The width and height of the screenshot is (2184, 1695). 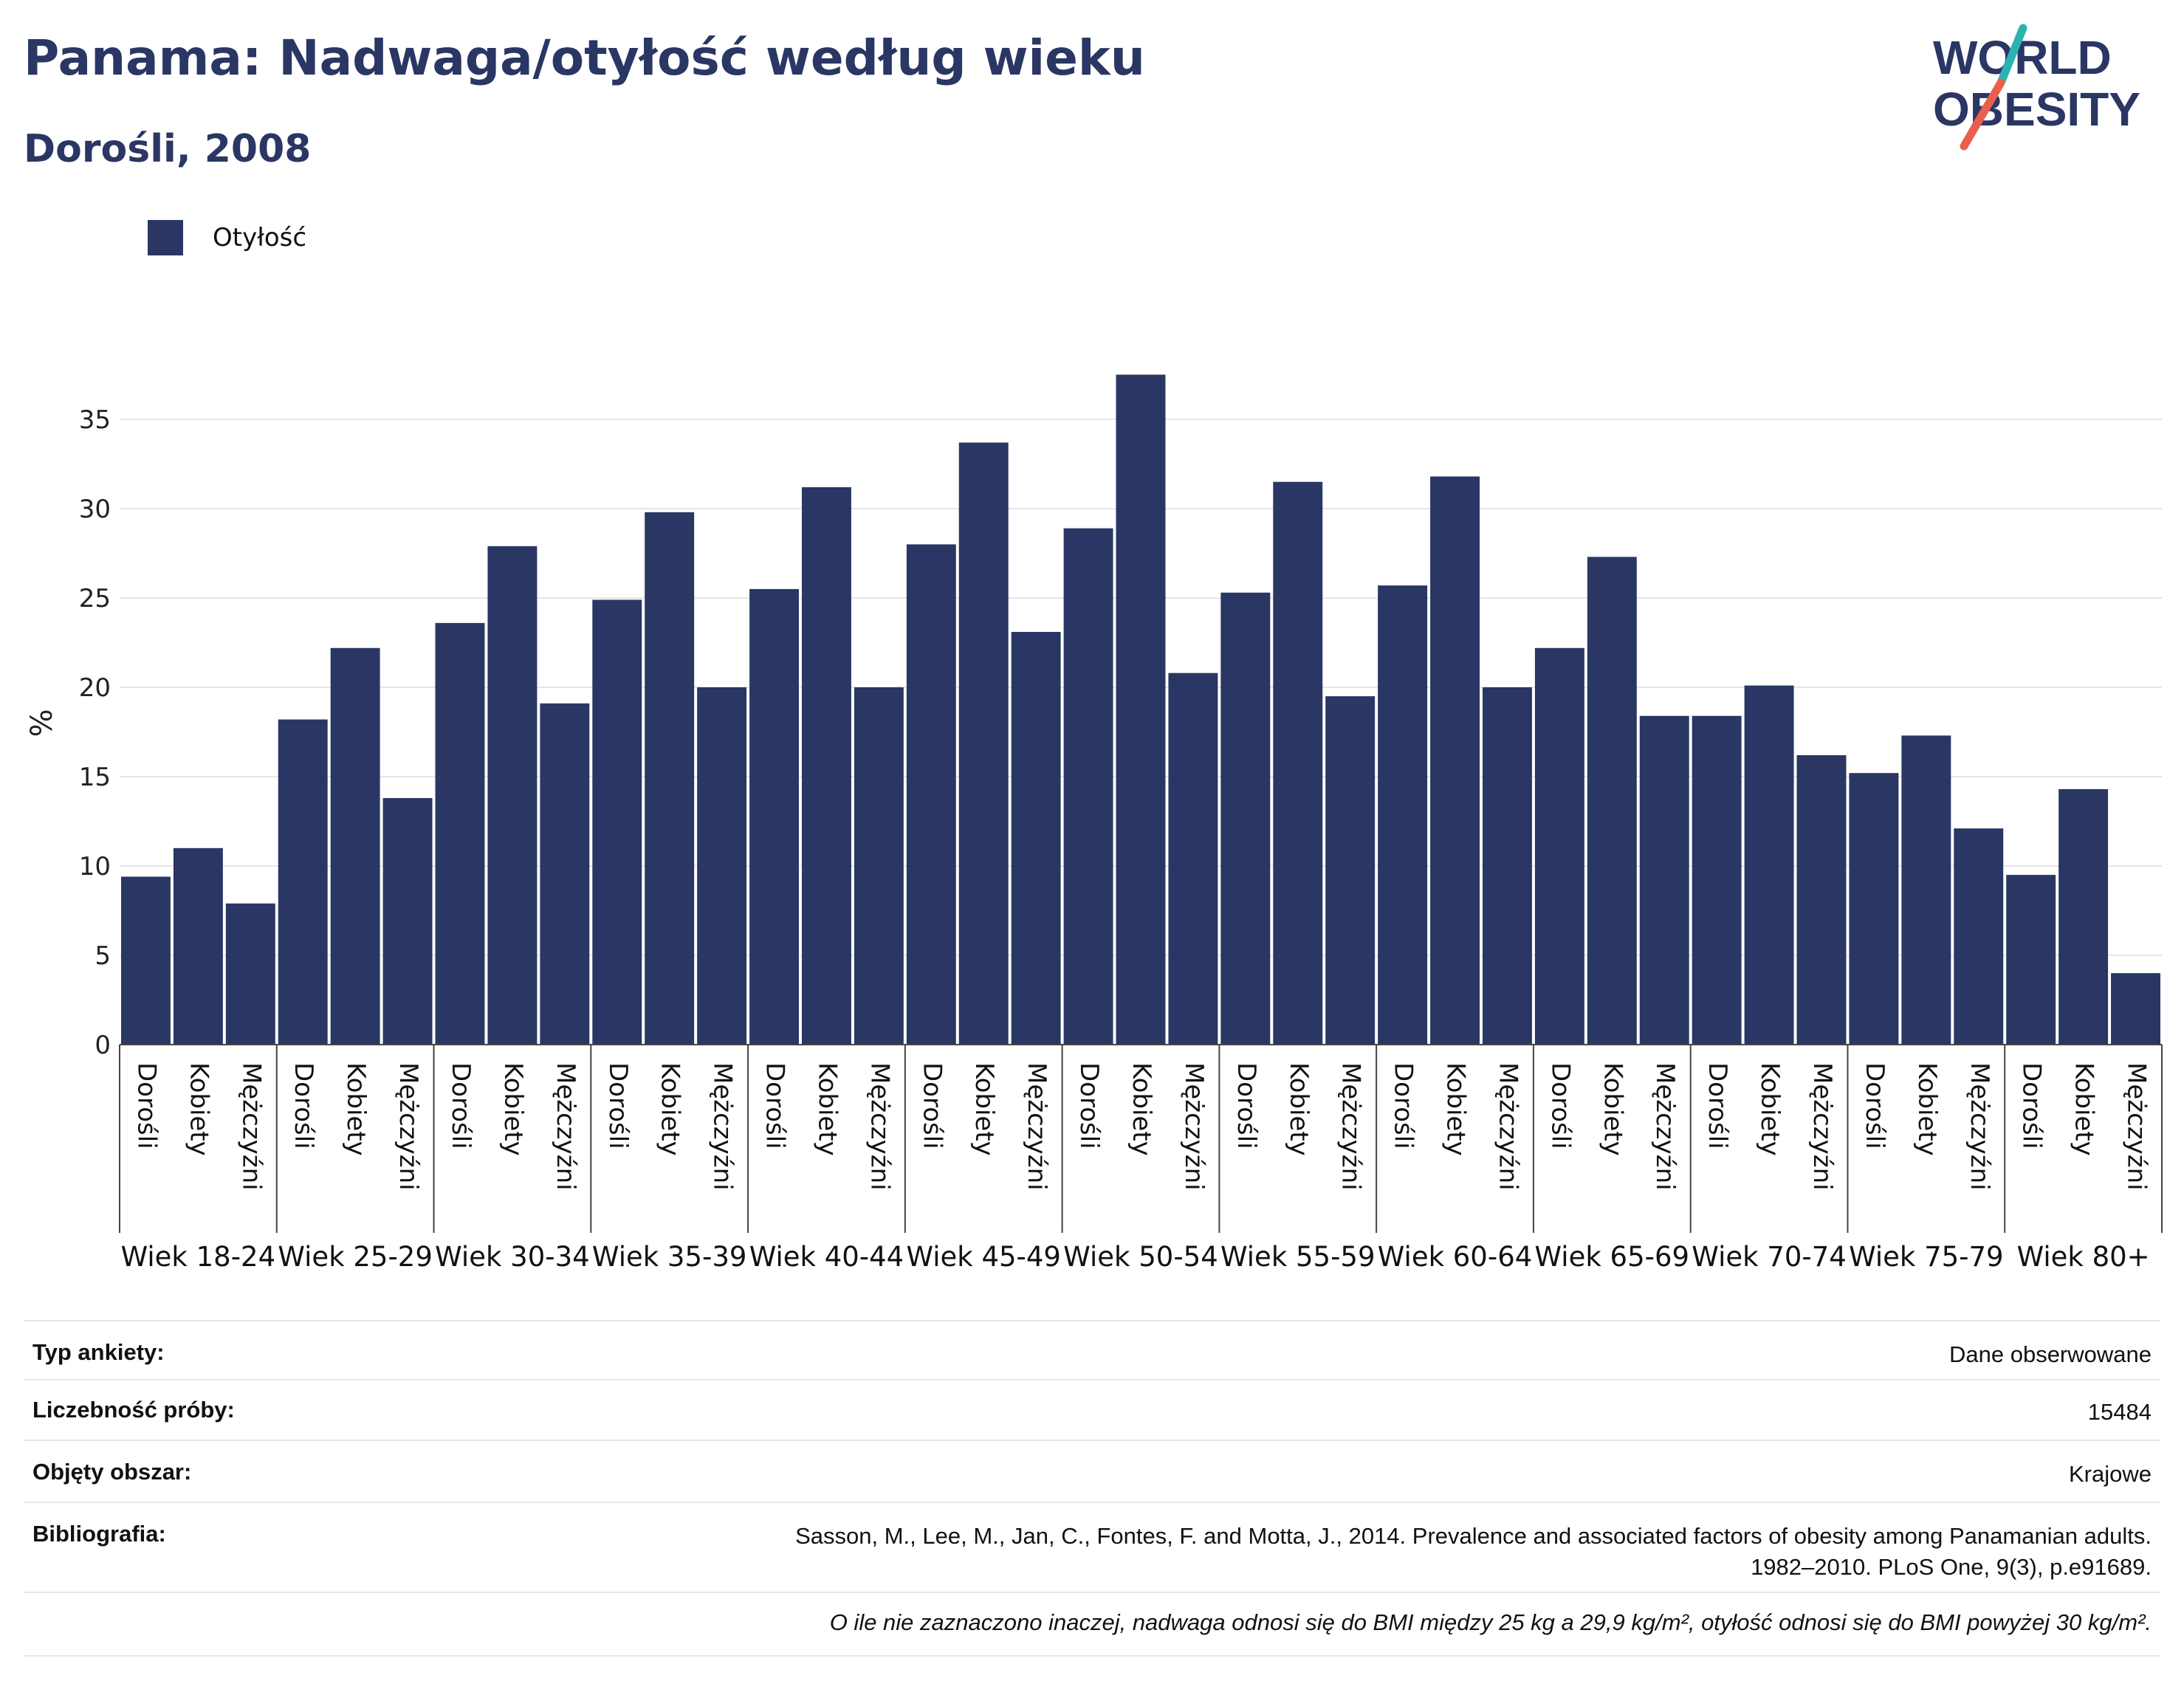 I want to click on y-tick-label: 35, so click(x=95, y=420).